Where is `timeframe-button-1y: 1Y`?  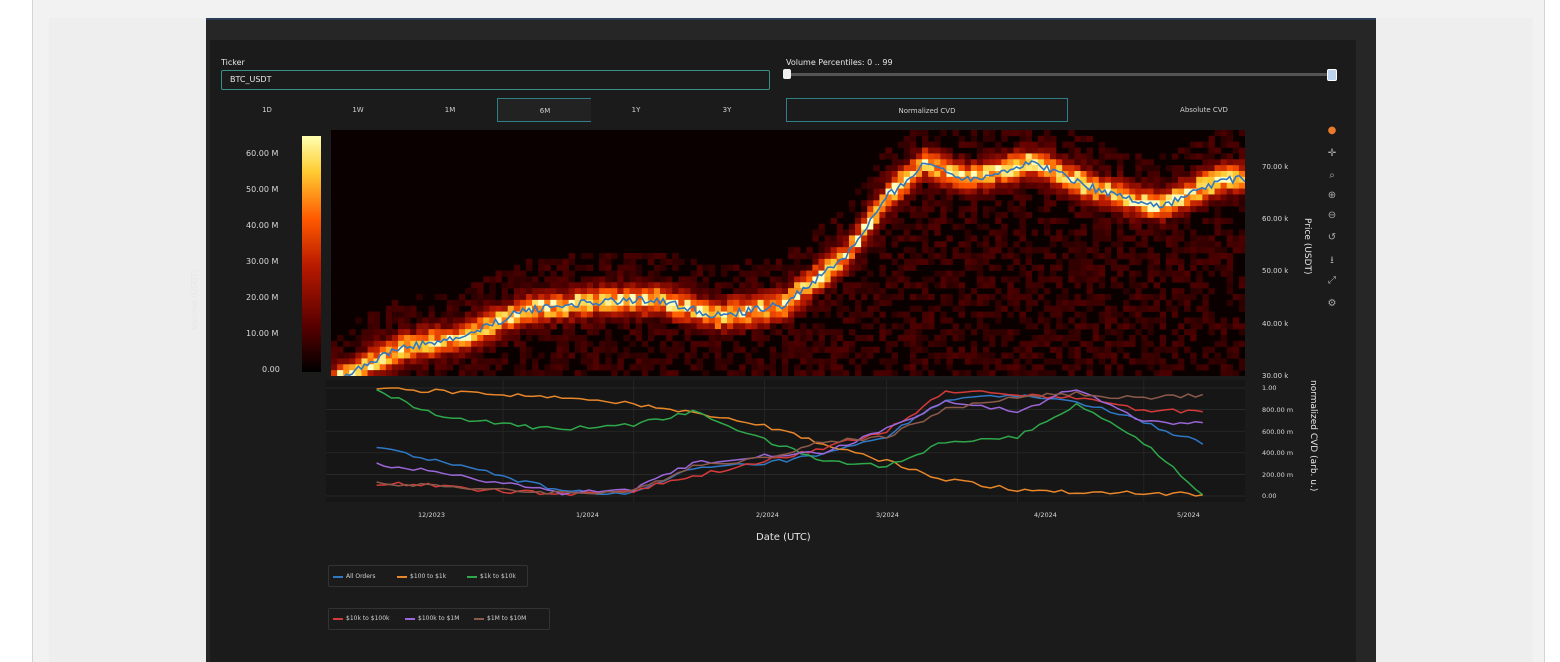 timeframe-button-1y: 1Y is located at coordinates (636, 110).